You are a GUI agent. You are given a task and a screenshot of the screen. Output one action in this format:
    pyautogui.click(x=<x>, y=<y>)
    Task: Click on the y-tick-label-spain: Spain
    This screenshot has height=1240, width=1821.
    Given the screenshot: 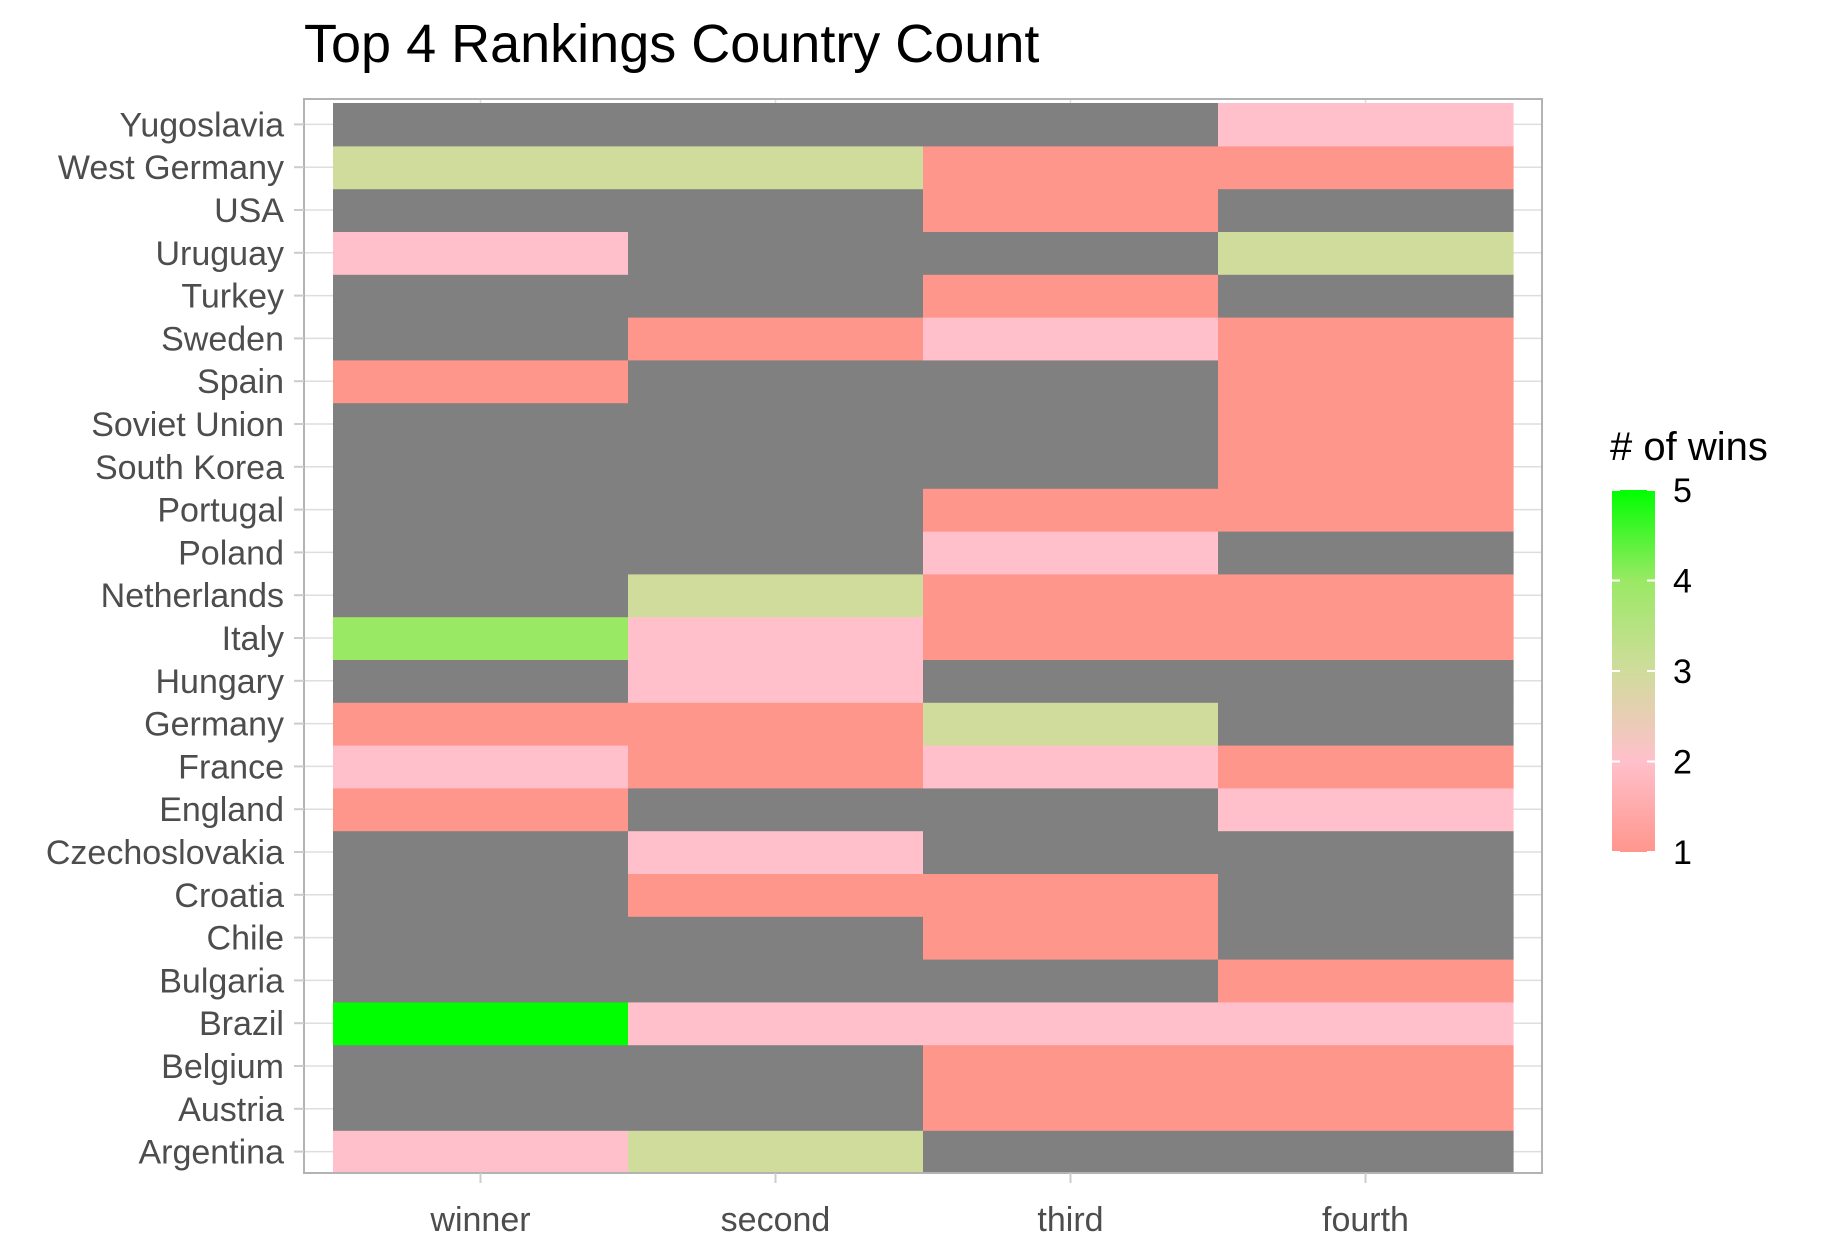 What is the action you would take?
    pyautogui.click(x=240, y=382)
    